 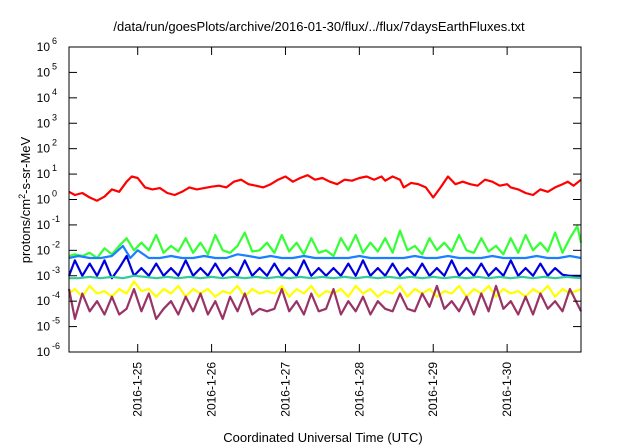 I want to click on y-tick-label-exp: 0, so click(x=54, y=194).